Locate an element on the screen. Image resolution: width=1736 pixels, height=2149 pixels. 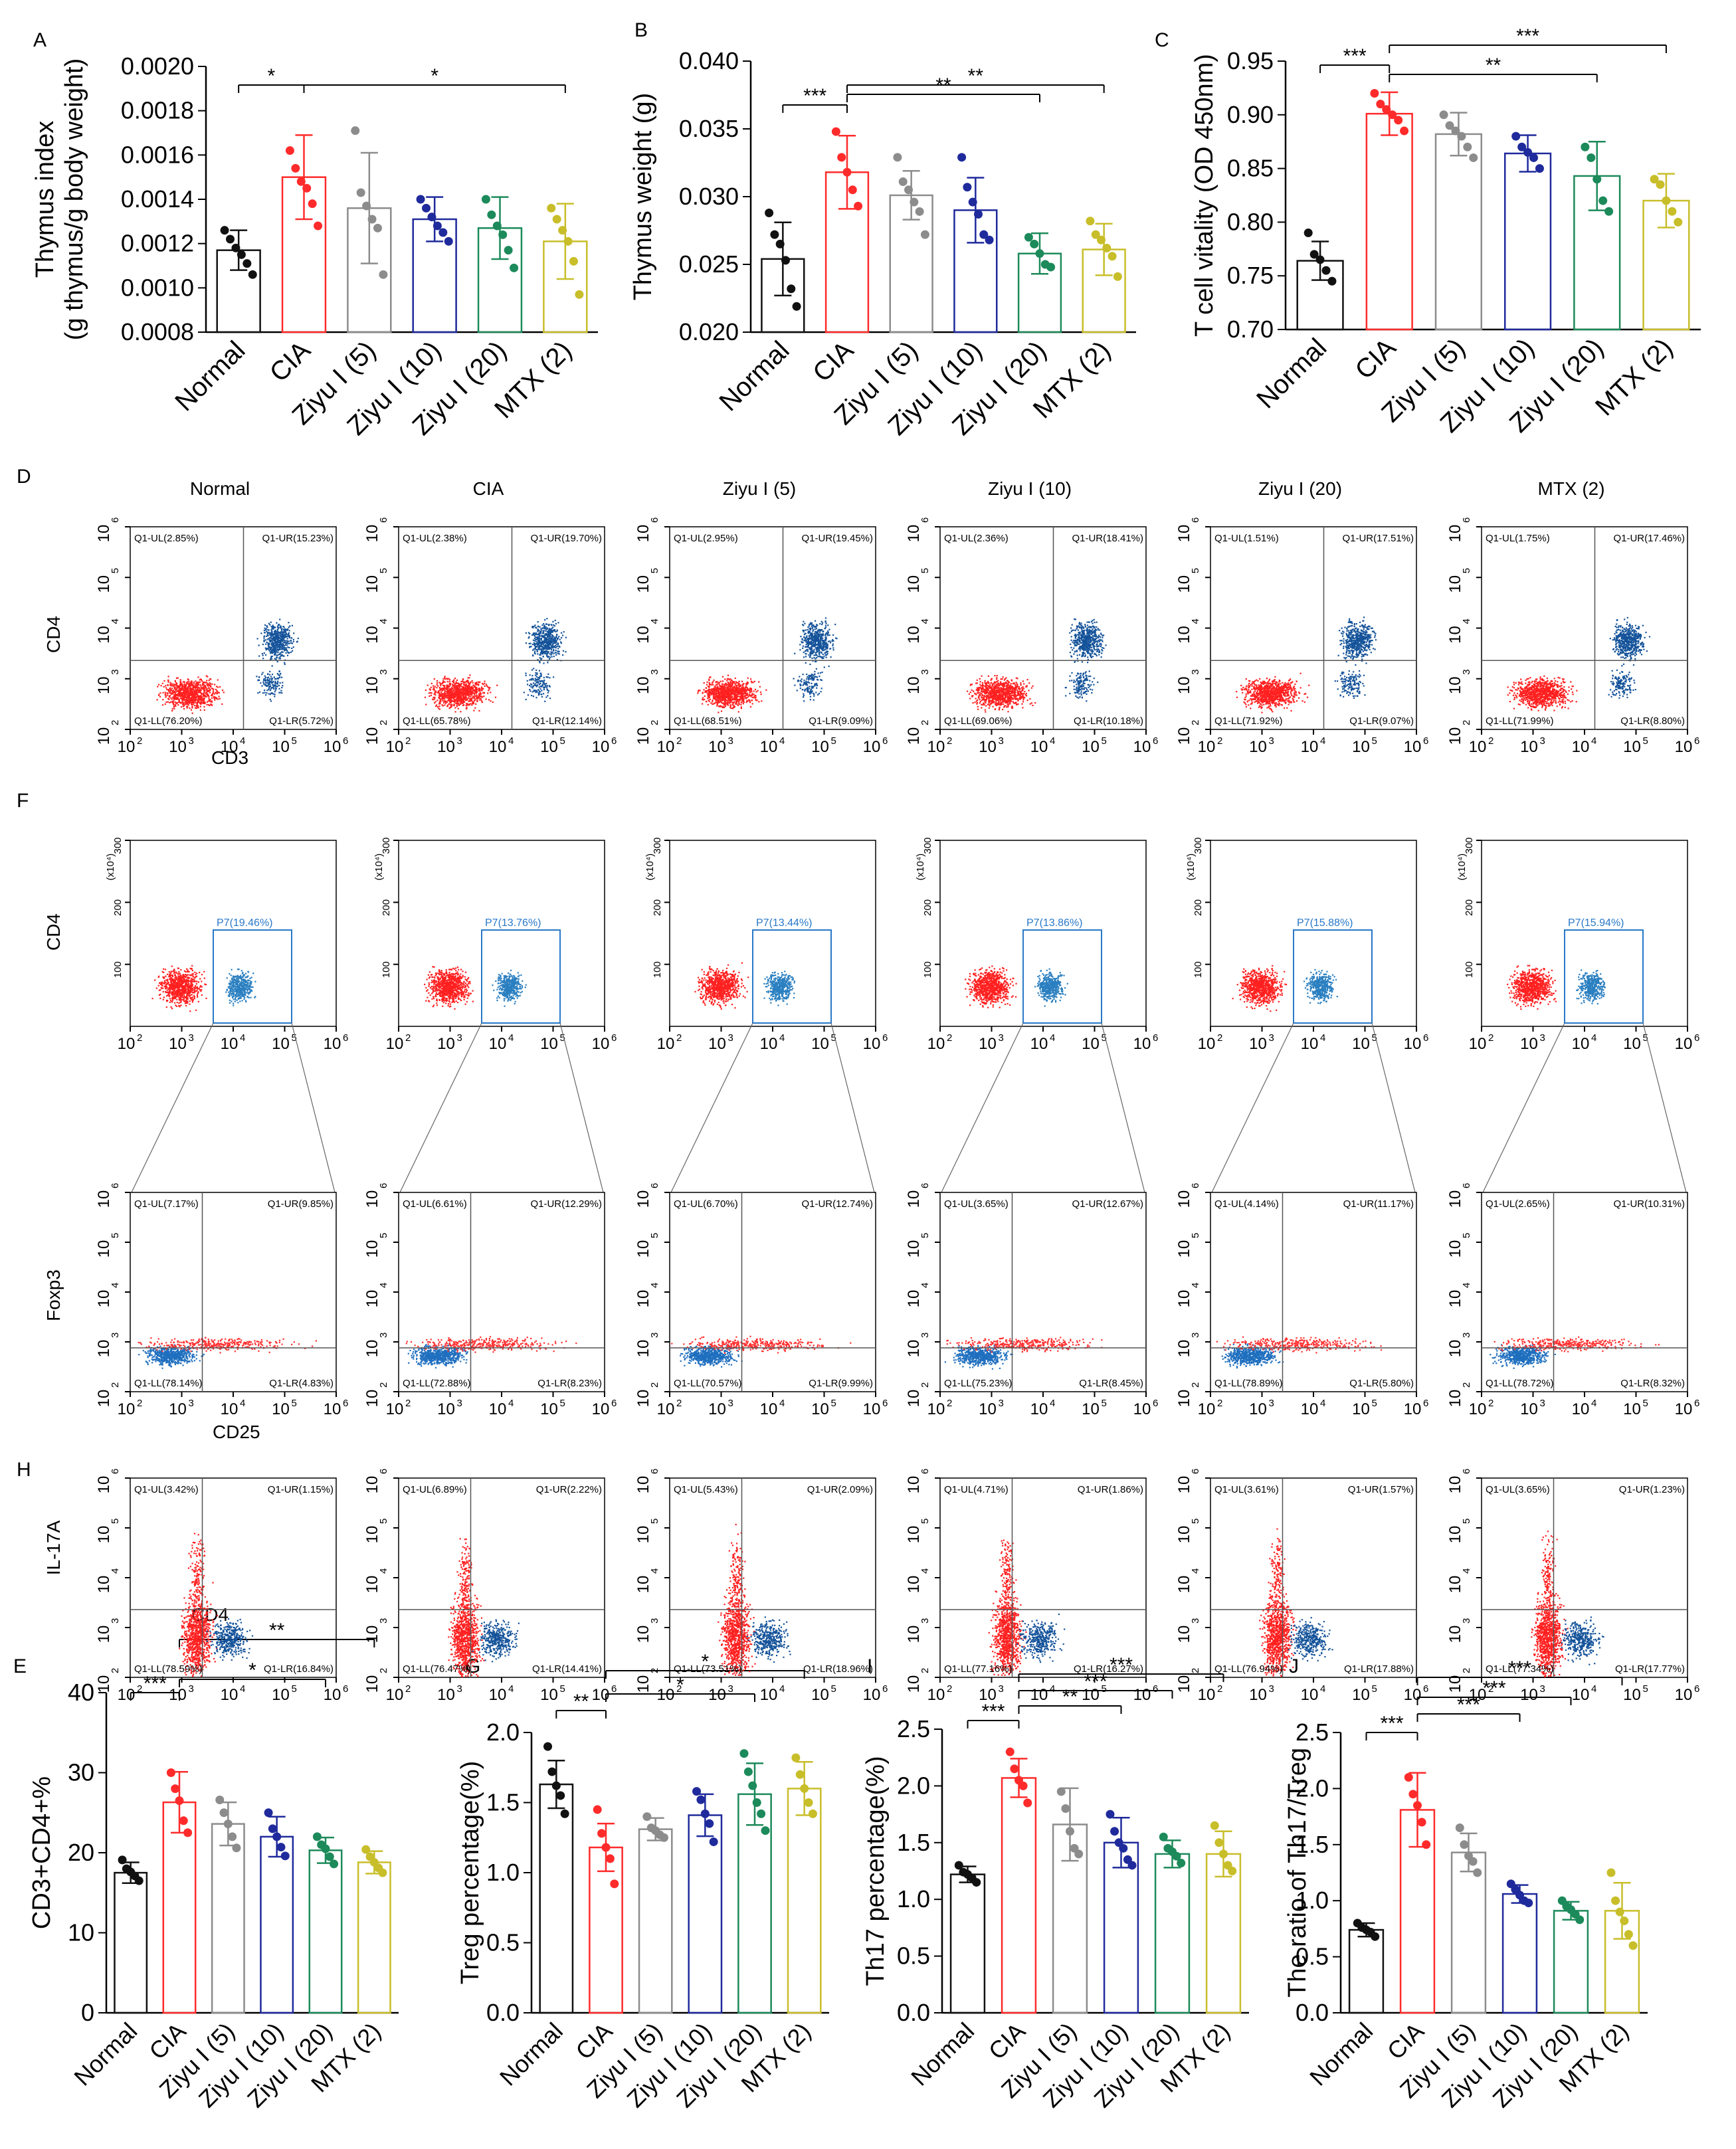
y-tick-exponent: 2 is located at coordinates (384, 722).